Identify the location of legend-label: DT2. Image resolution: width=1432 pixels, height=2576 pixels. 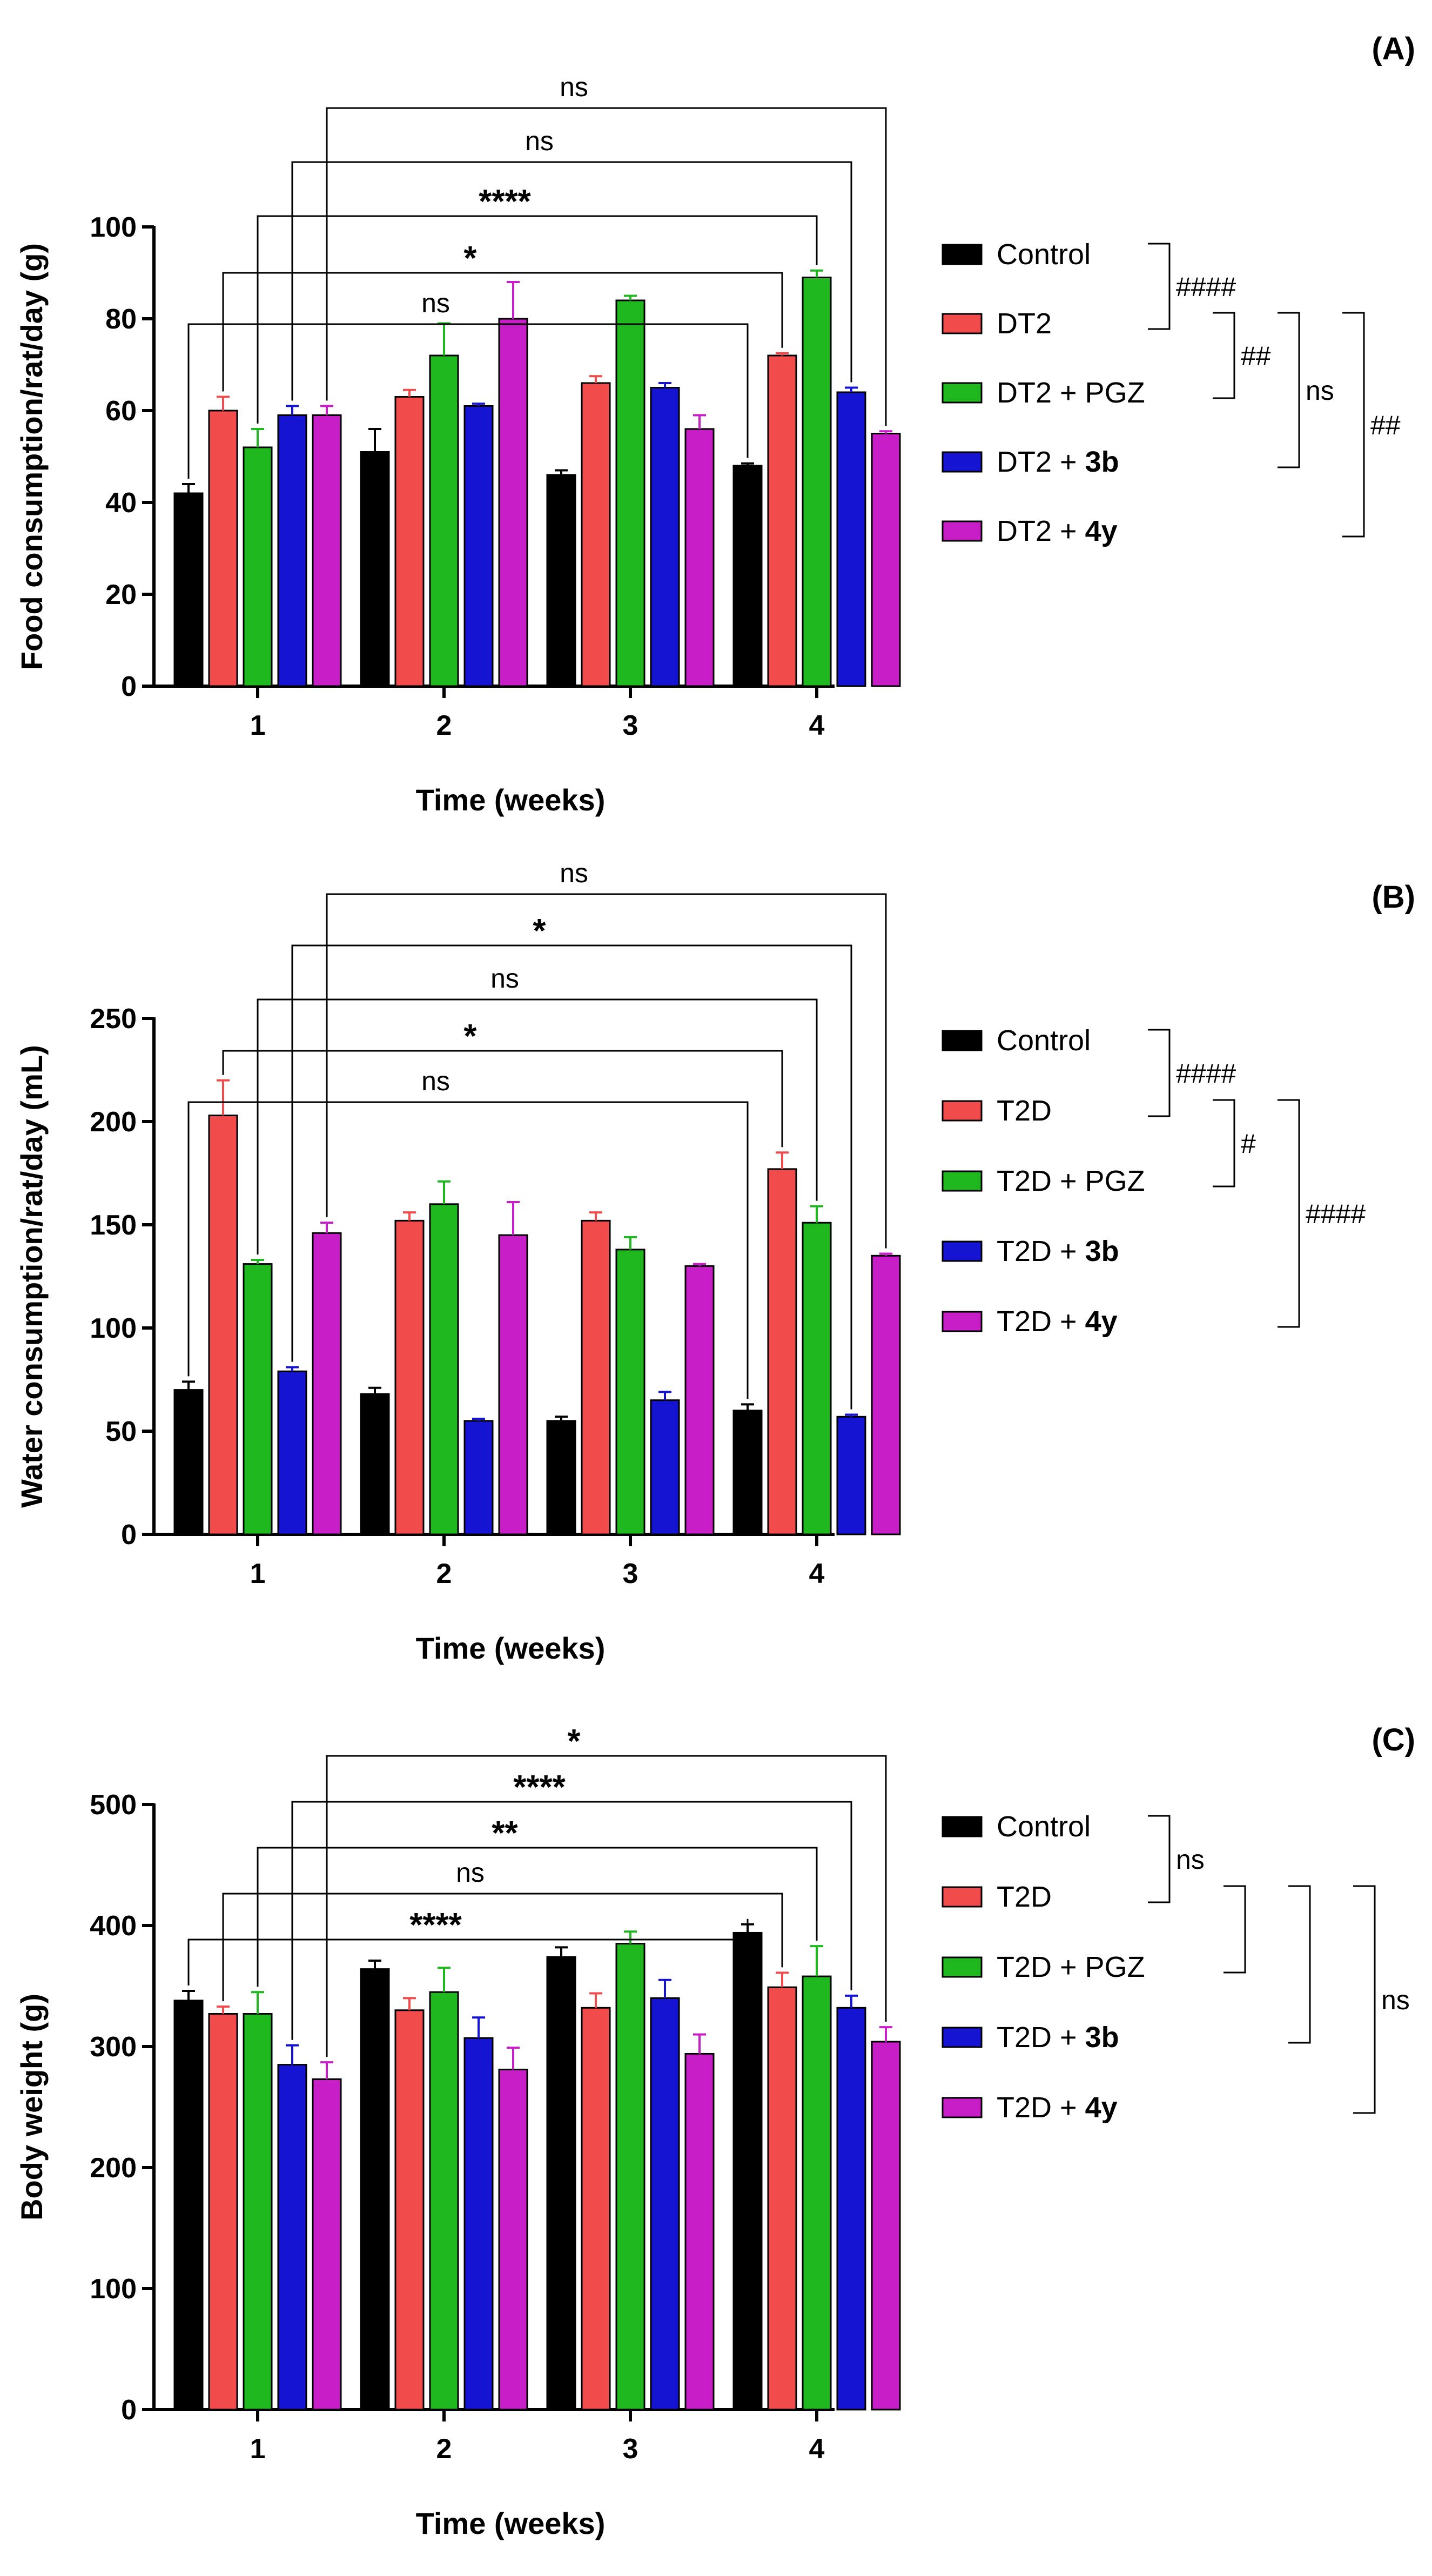
(1024, 324).